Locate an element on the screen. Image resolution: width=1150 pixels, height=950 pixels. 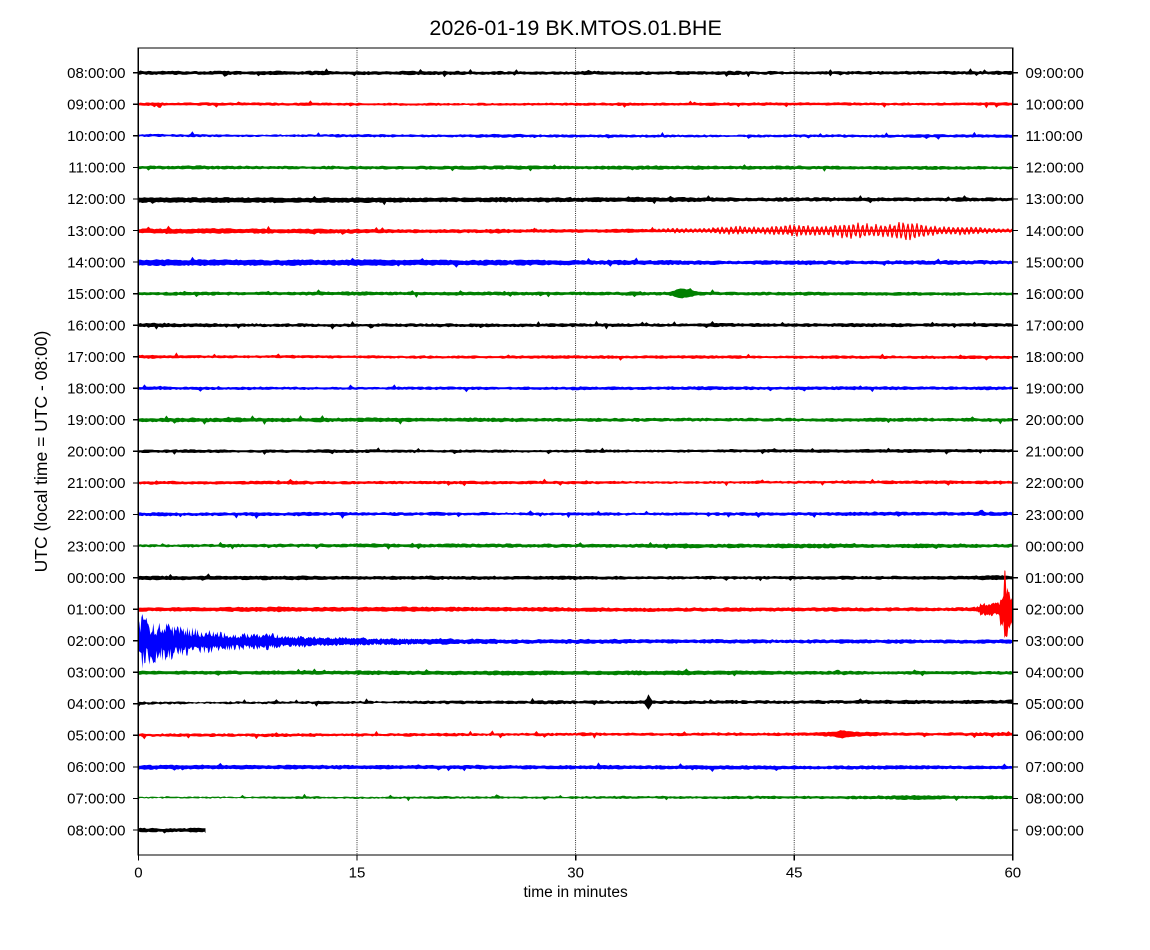
svg-text: 60 is located at coordinates (1012, 873).